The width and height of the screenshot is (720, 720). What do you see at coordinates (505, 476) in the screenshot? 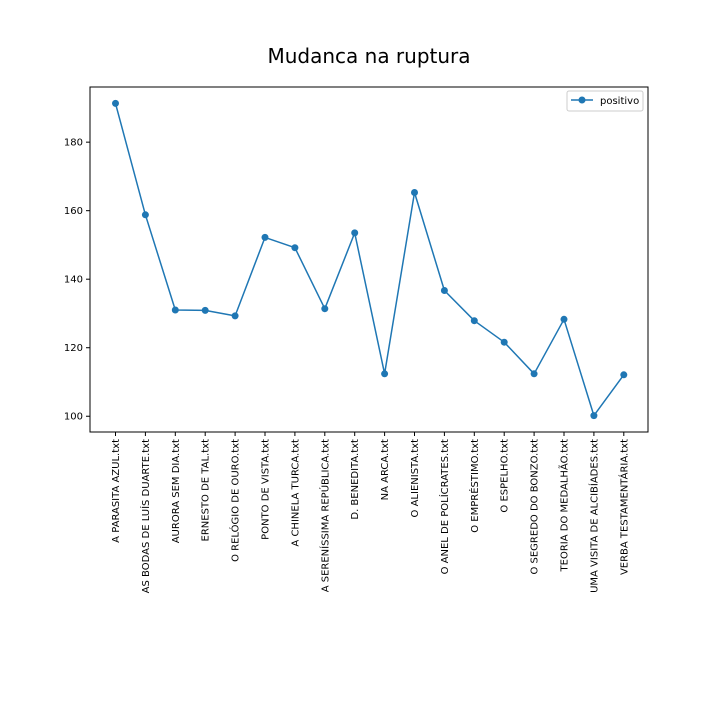
I see `x-tick-label: O ESPELHO.txt` at bounding box center [505, 476].